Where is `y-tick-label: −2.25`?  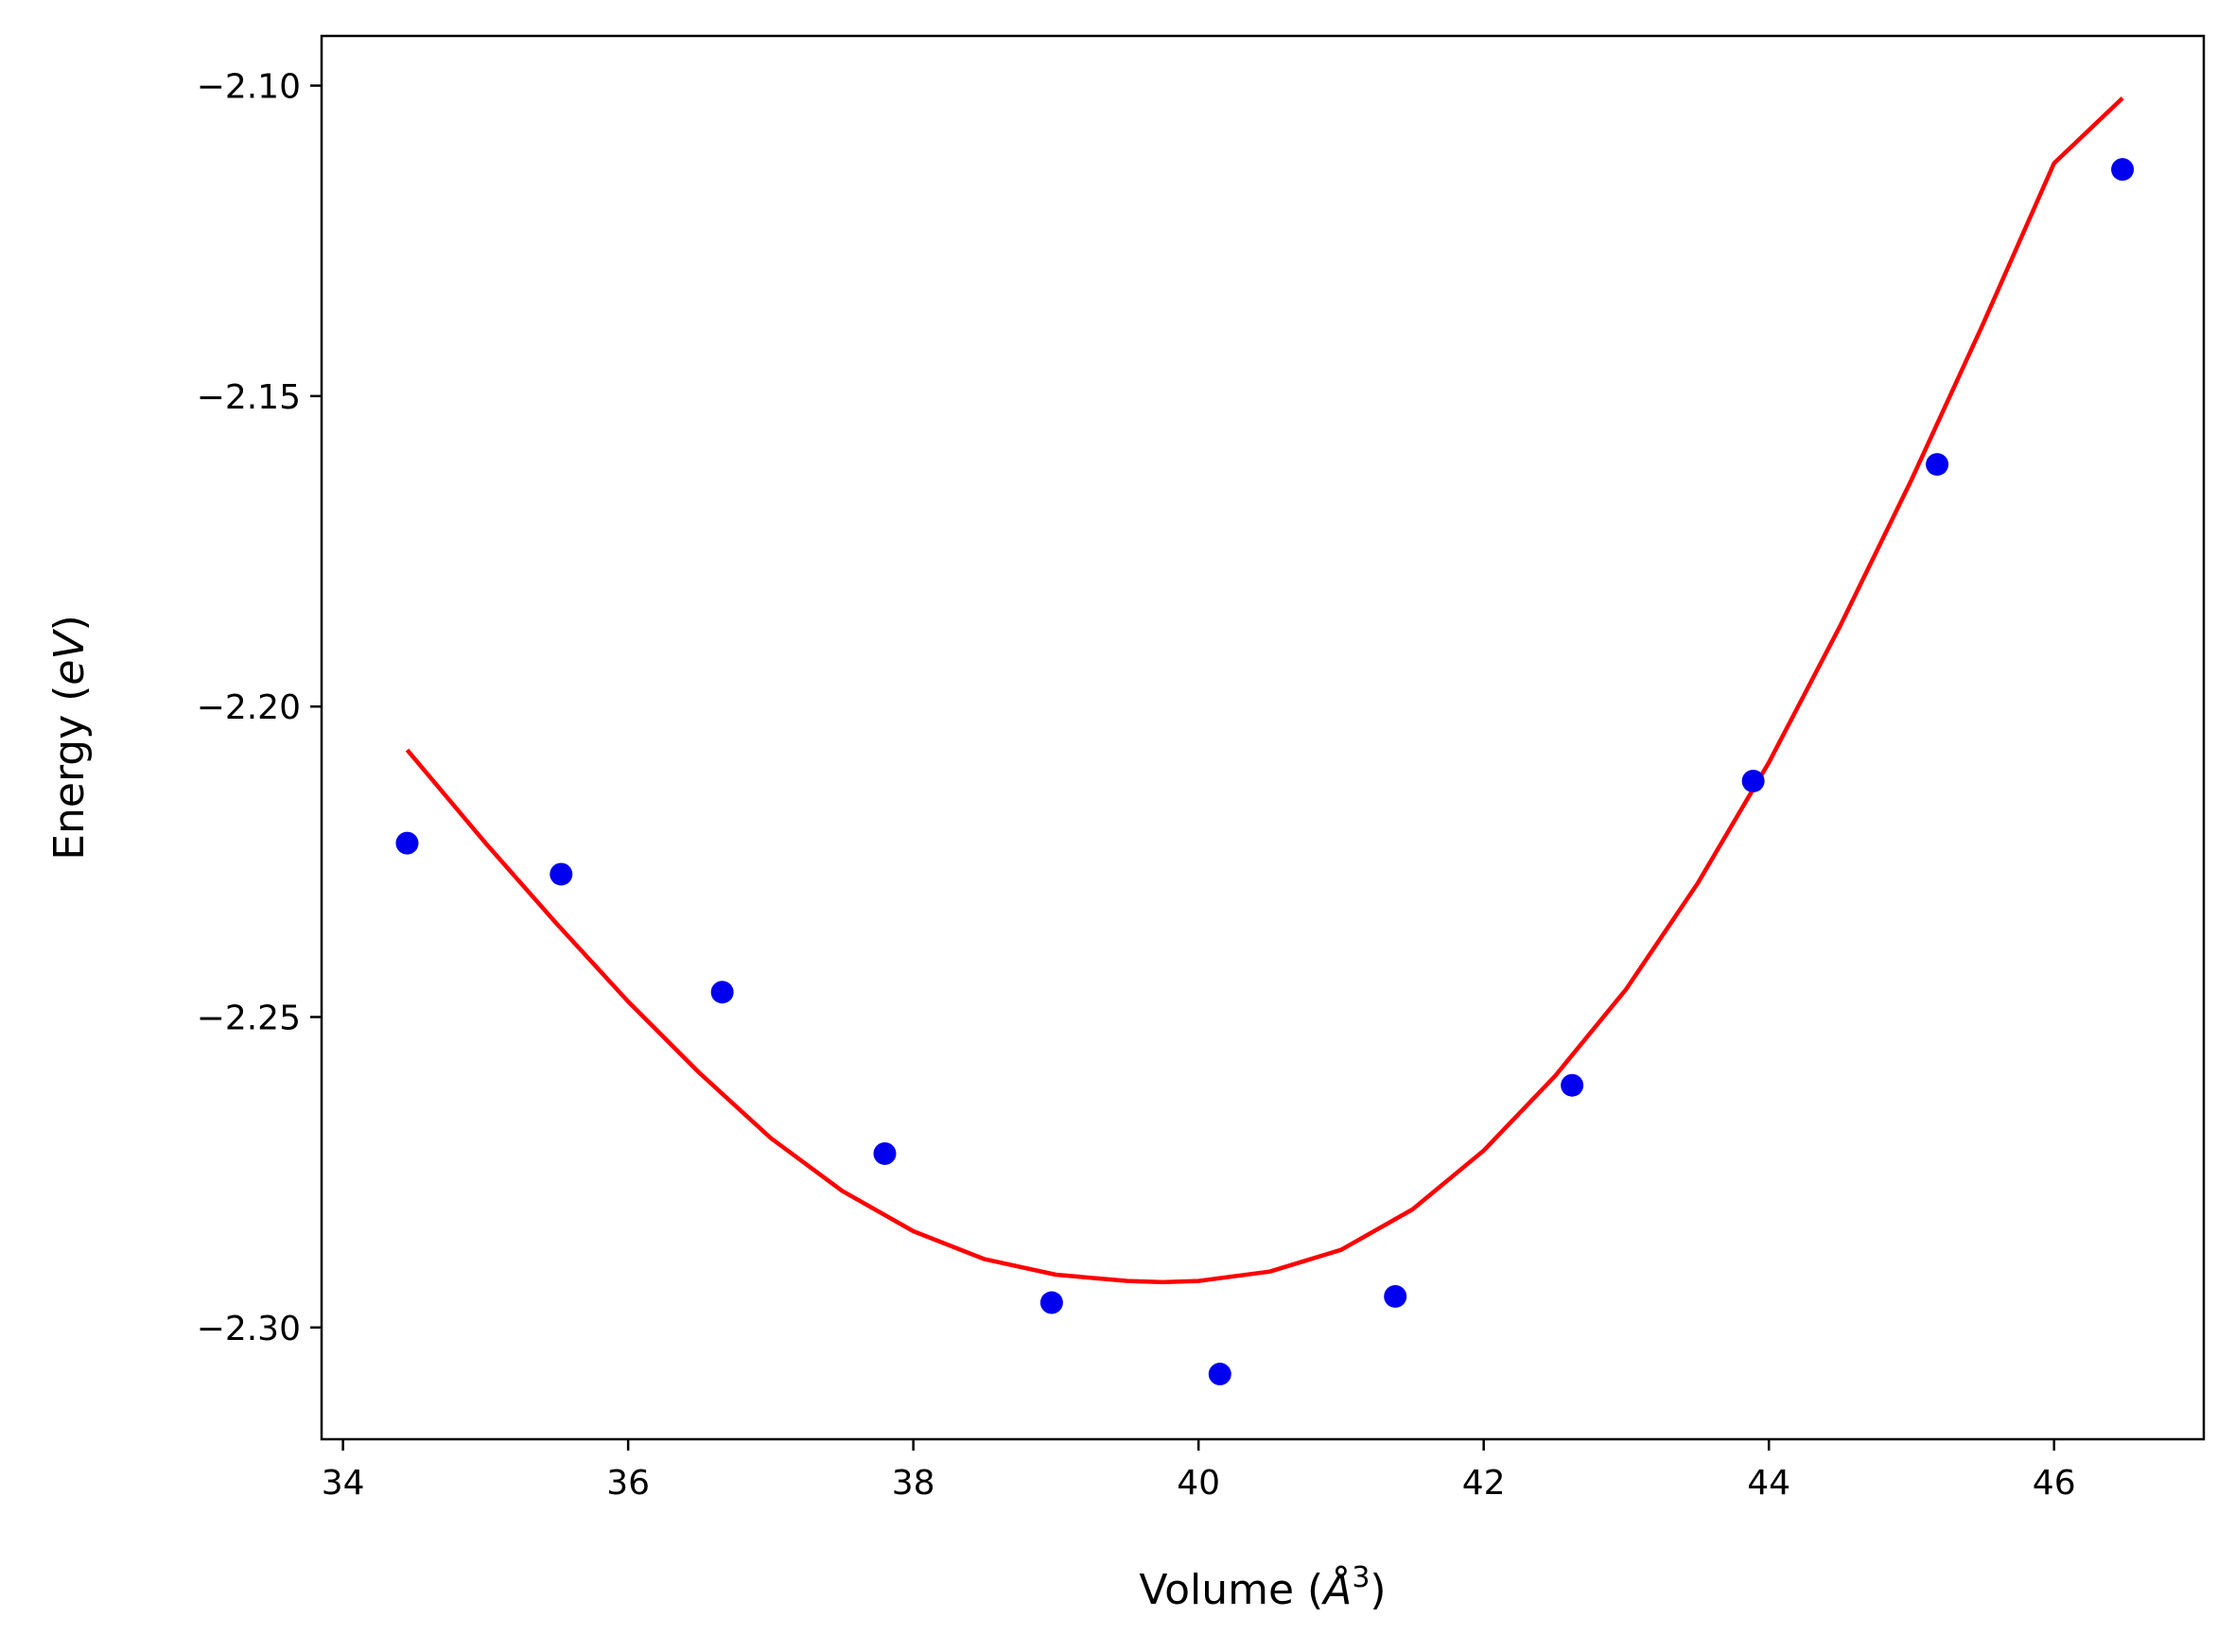 y-tick-label: −2.25 is located at coordinates (249, 1018).